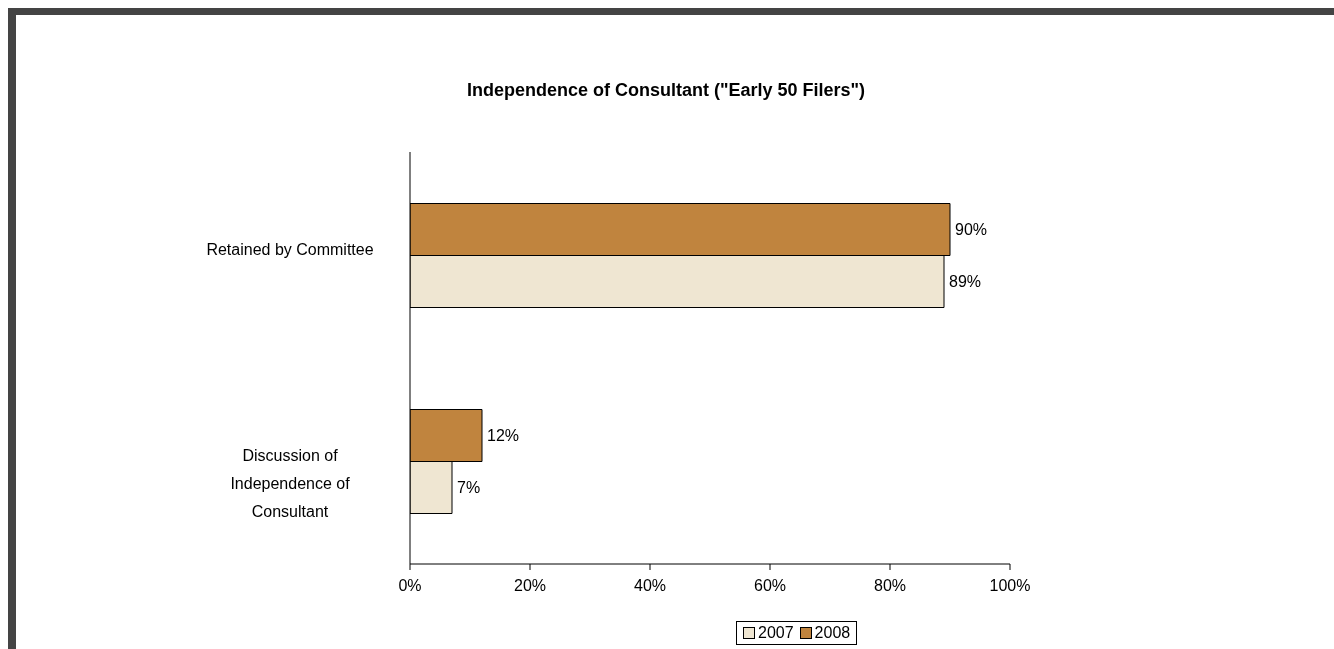  Describe the element at coordinates (971, 230) in the screenshot. I see `data-label: 90%` at that location.